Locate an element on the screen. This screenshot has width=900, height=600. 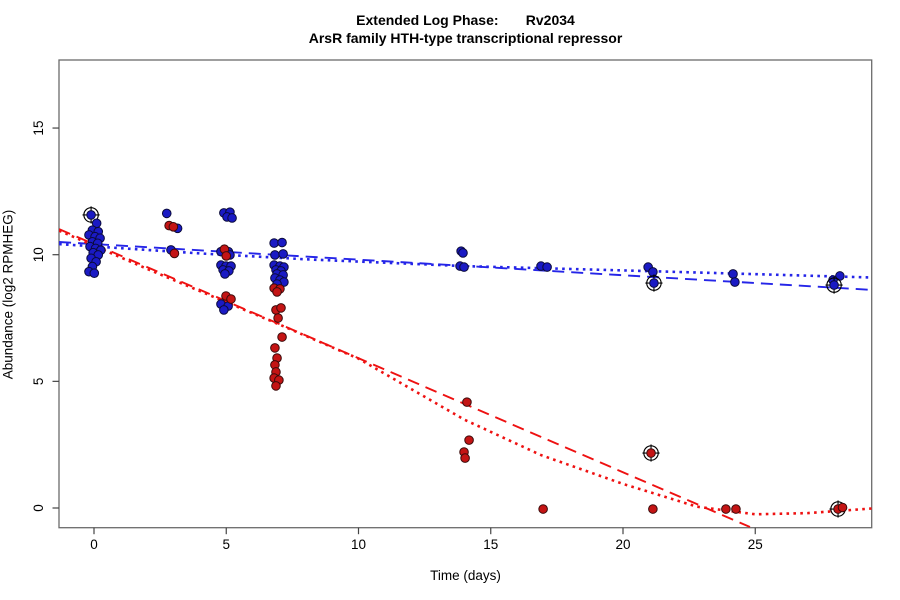
y-tick-label: 15 is located at coordinates (38, 128).